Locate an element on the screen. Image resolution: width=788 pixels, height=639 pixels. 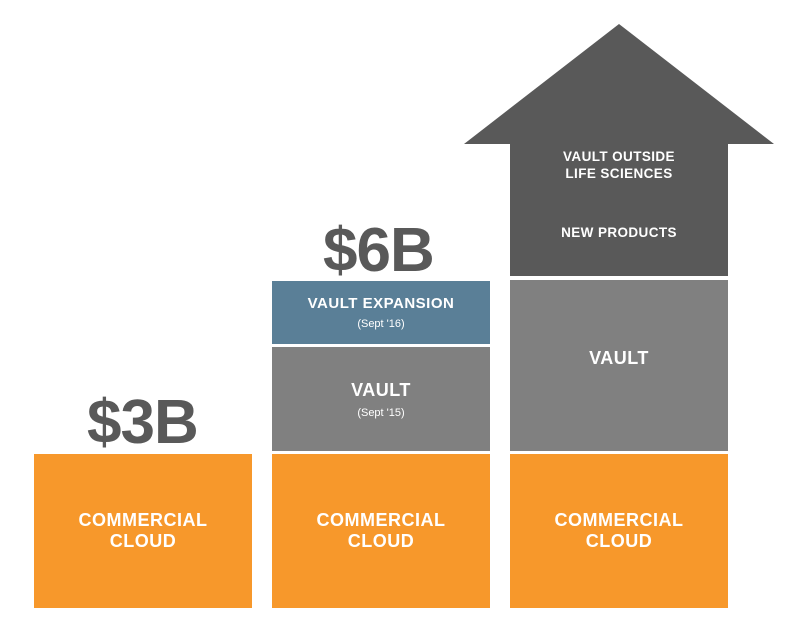
vault-expansion-block: VAULT EXPANSION (Sept '16) is located at coordinates (381, 312).